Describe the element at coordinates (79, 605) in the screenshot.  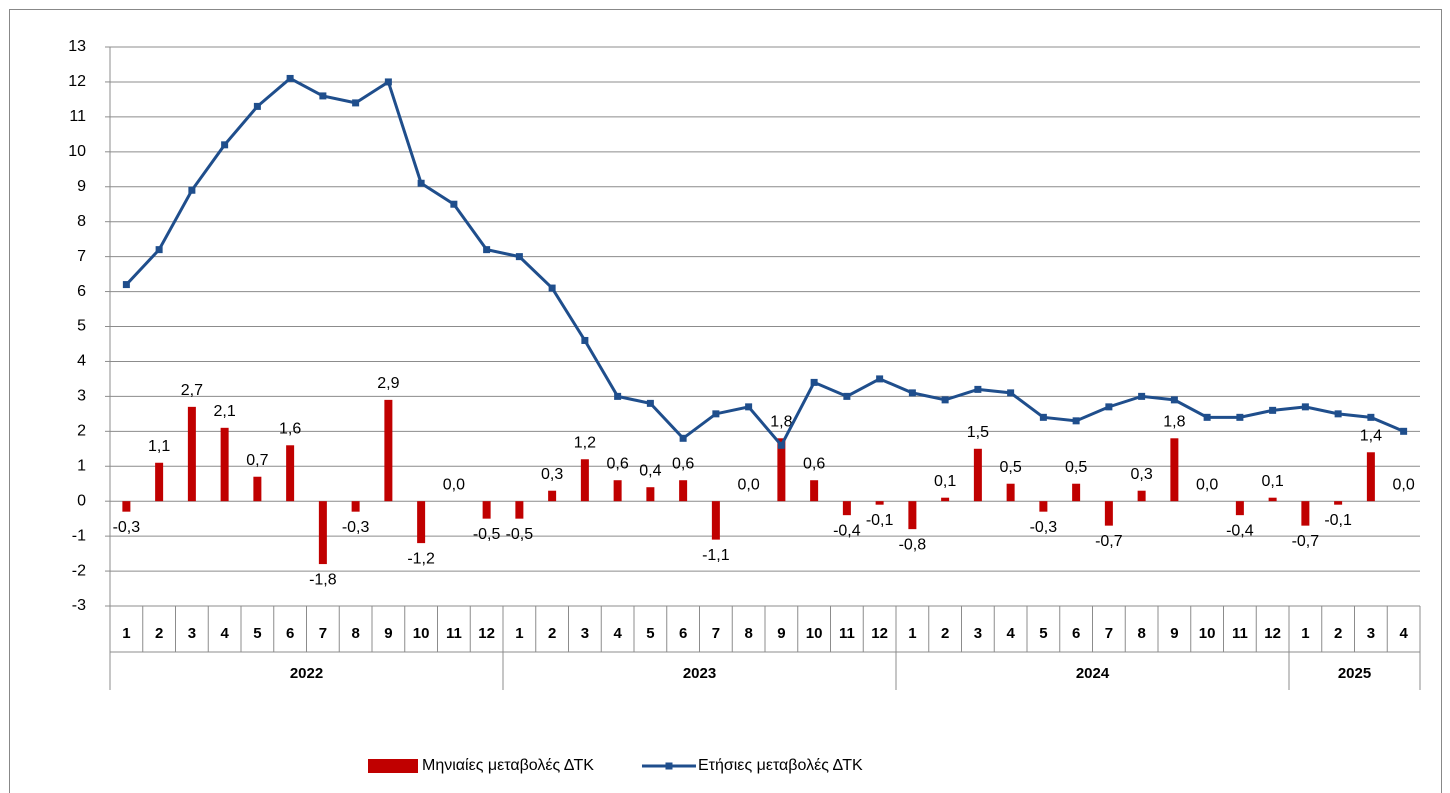
I see `y-tick-label: -3` at that location.